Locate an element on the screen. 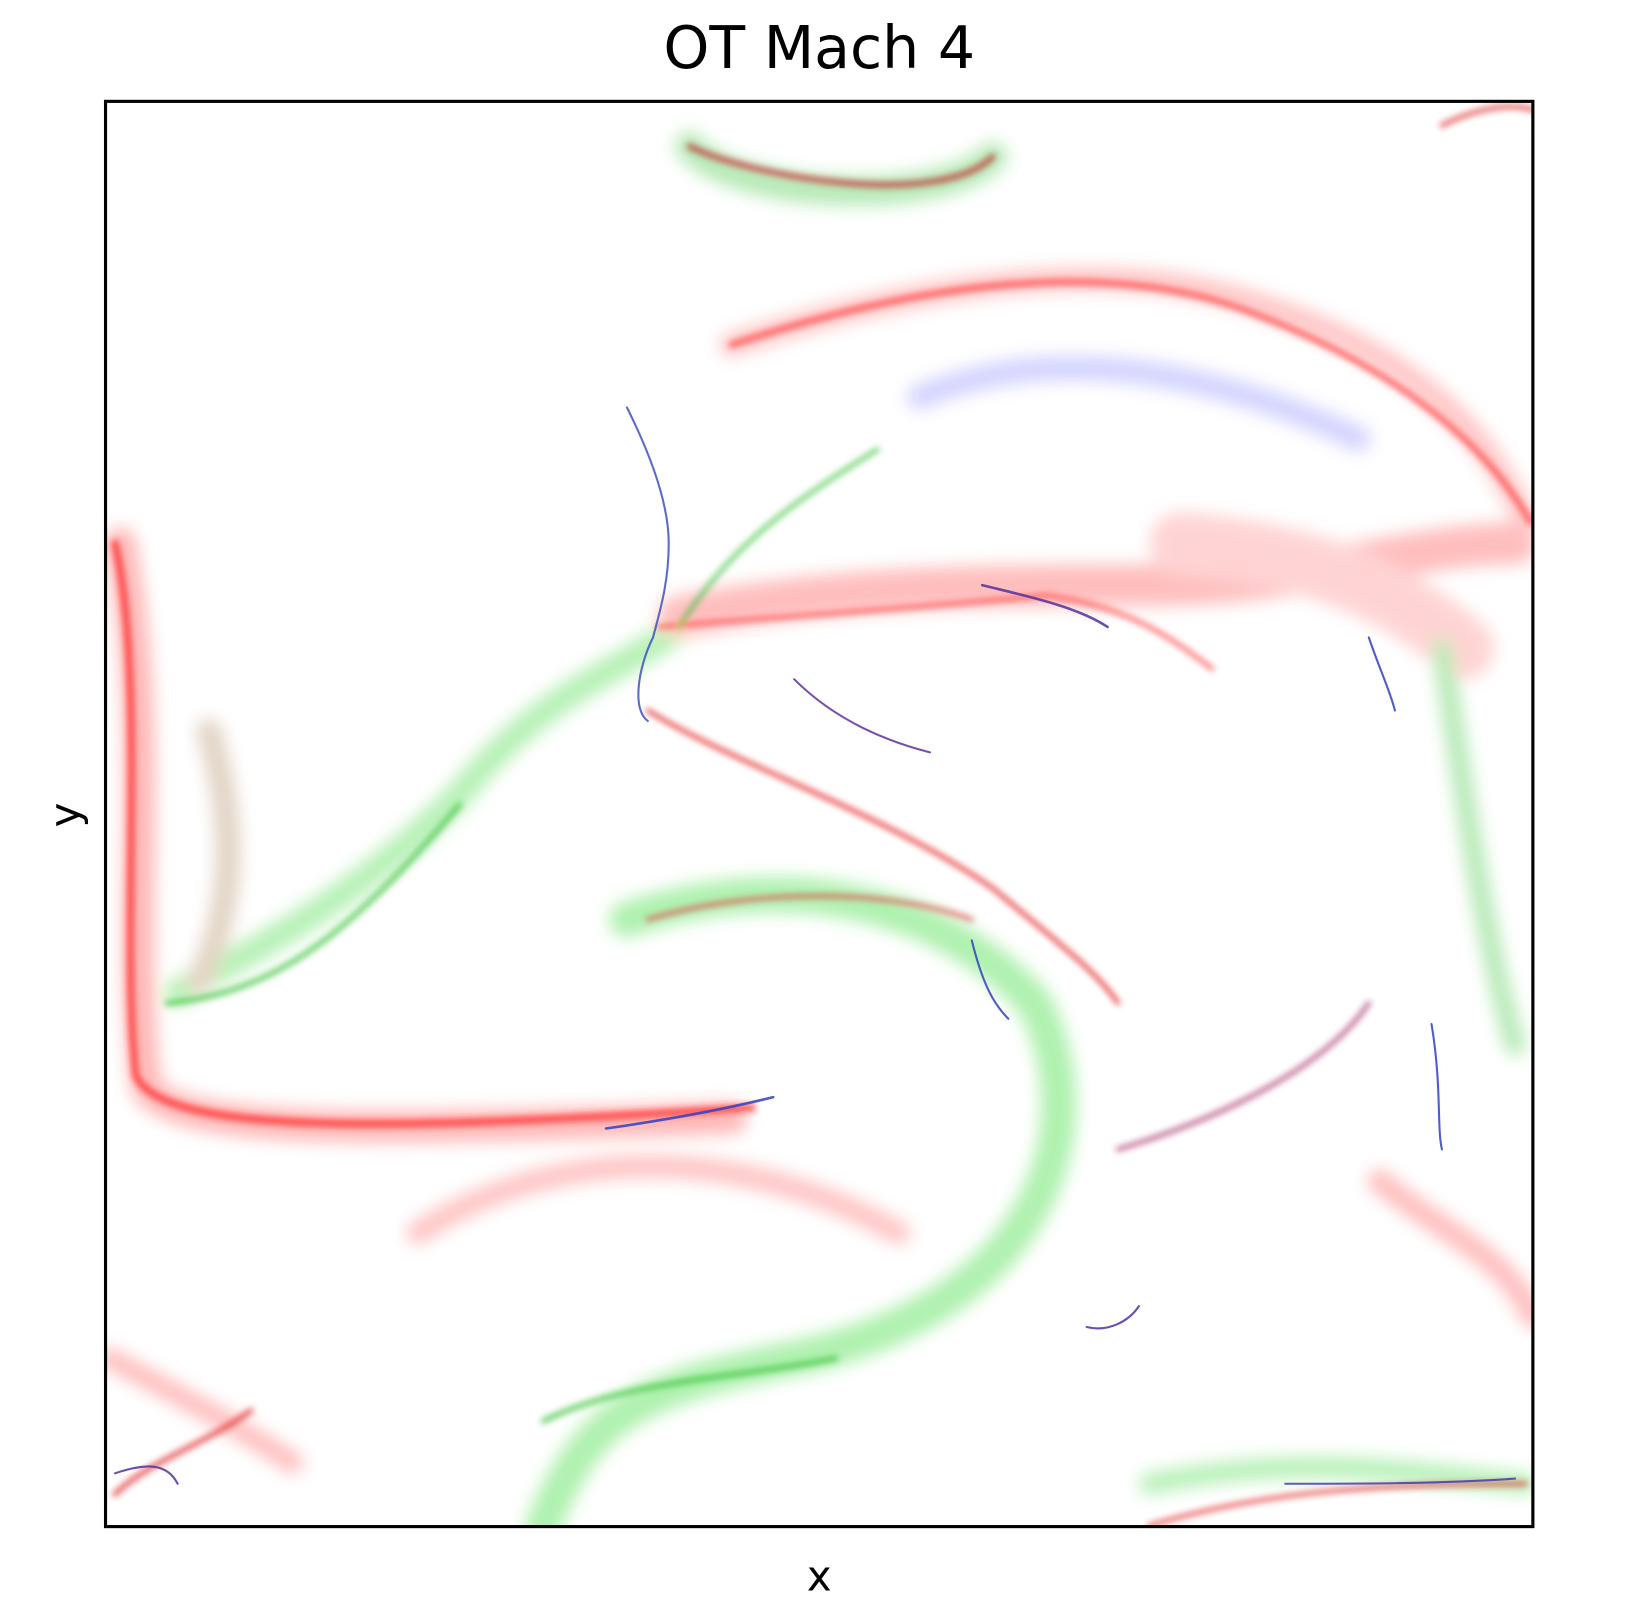 This screenshot has height=1620, width=1630. x-axis-label: x is located at coordinates (819, 1575).